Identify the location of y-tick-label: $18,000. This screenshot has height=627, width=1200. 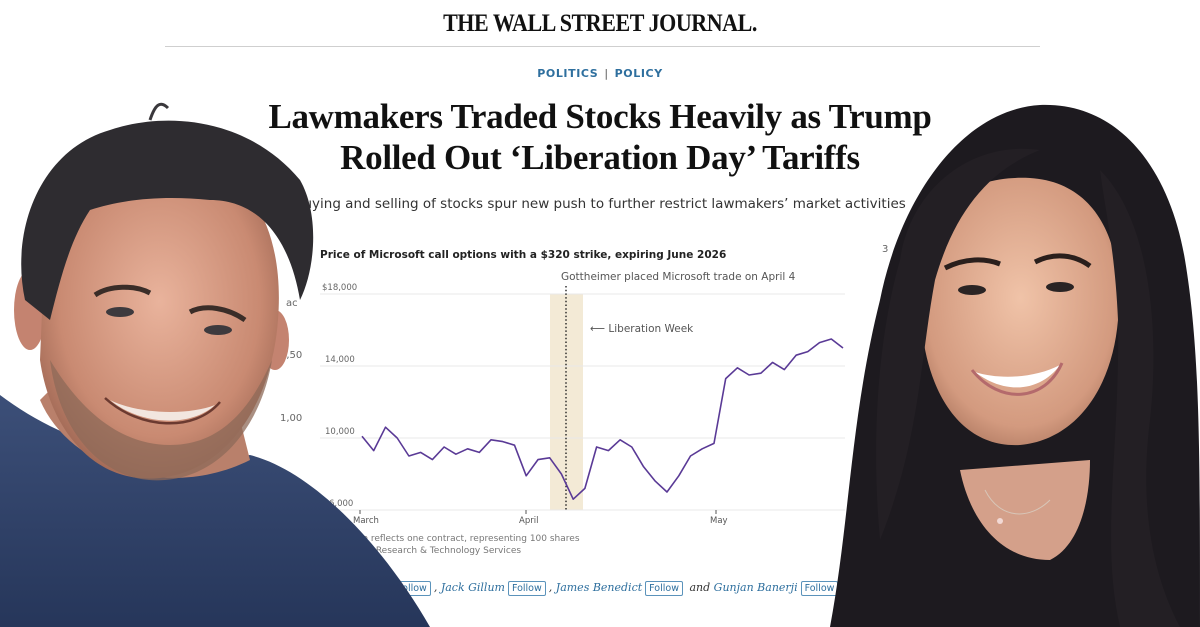
(340, 288).